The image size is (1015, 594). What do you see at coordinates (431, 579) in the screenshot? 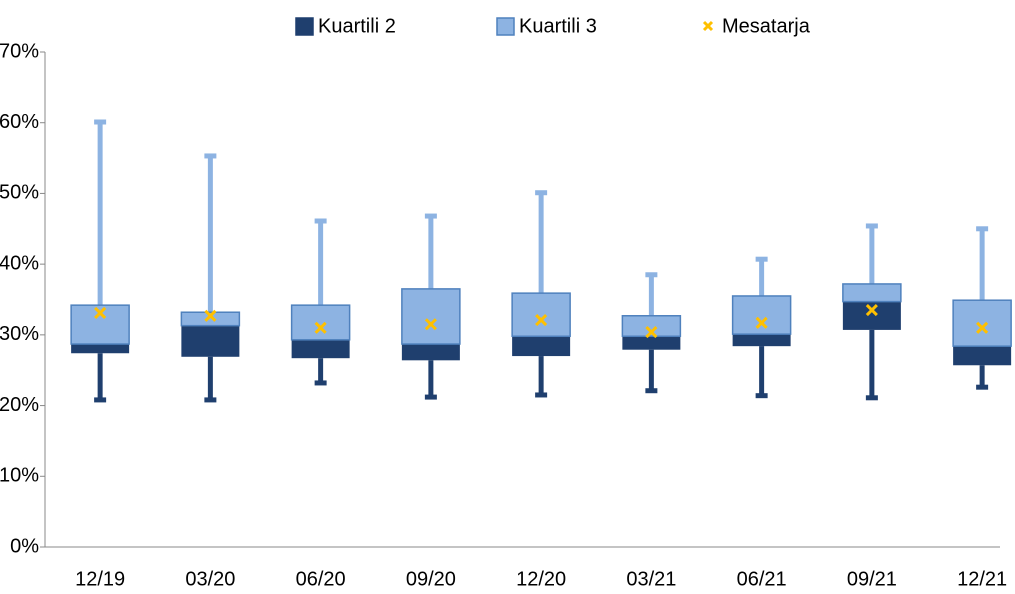
I see `x-tick-label: 09/20` at bounding box center [431, 579].